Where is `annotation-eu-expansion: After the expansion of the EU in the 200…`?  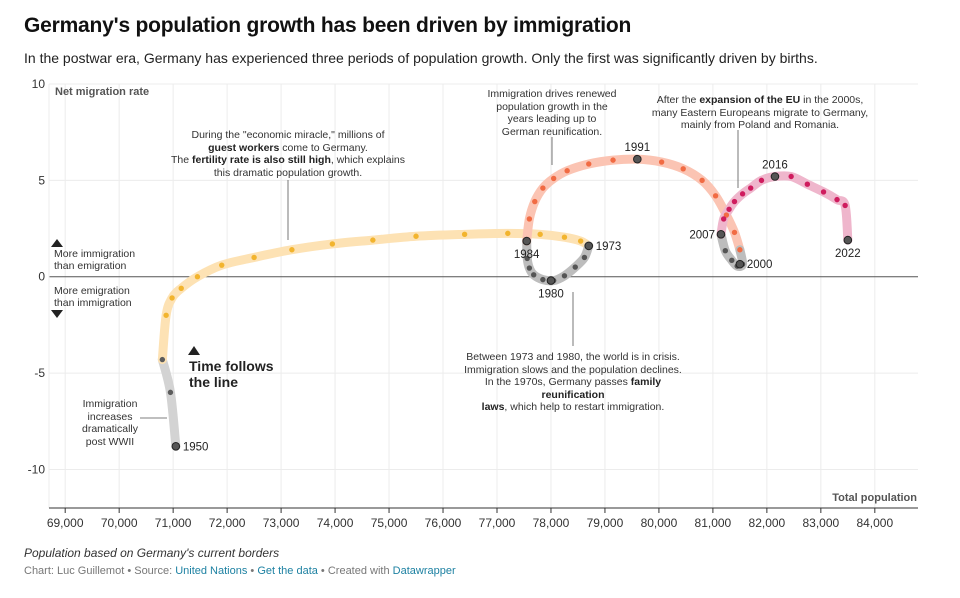 annotation-eu-expansion: After the expansion of the EU in the 200… is located at coordinates (760, 112).